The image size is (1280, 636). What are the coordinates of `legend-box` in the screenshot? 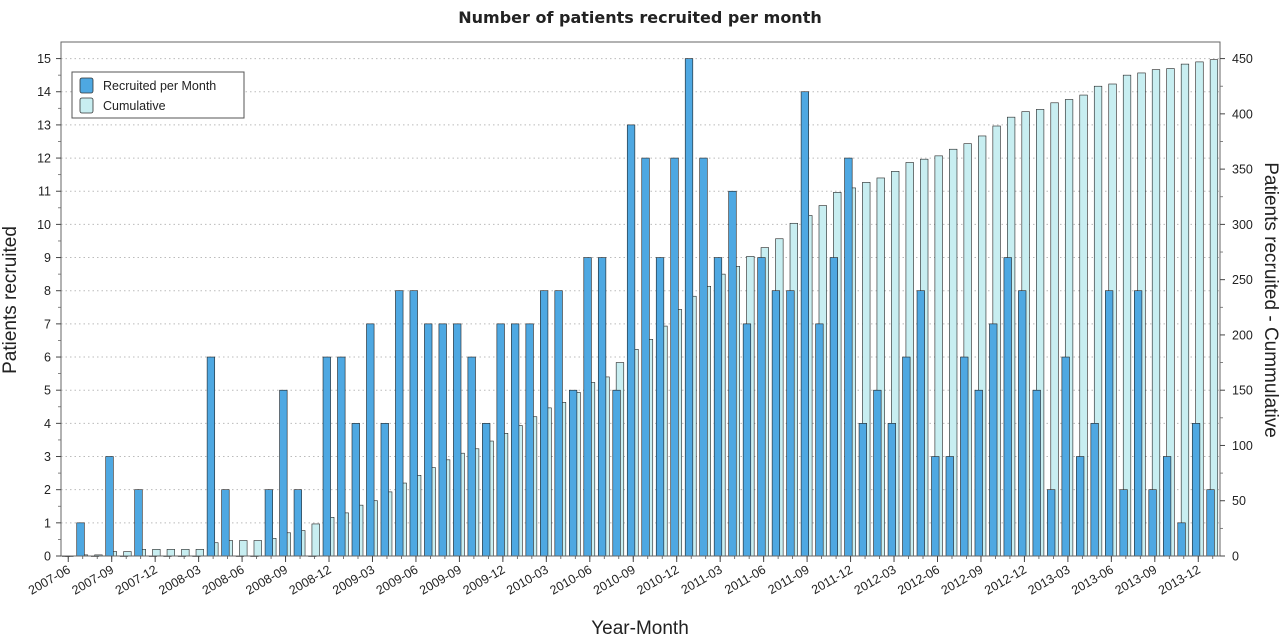 It's located at (158, 95).